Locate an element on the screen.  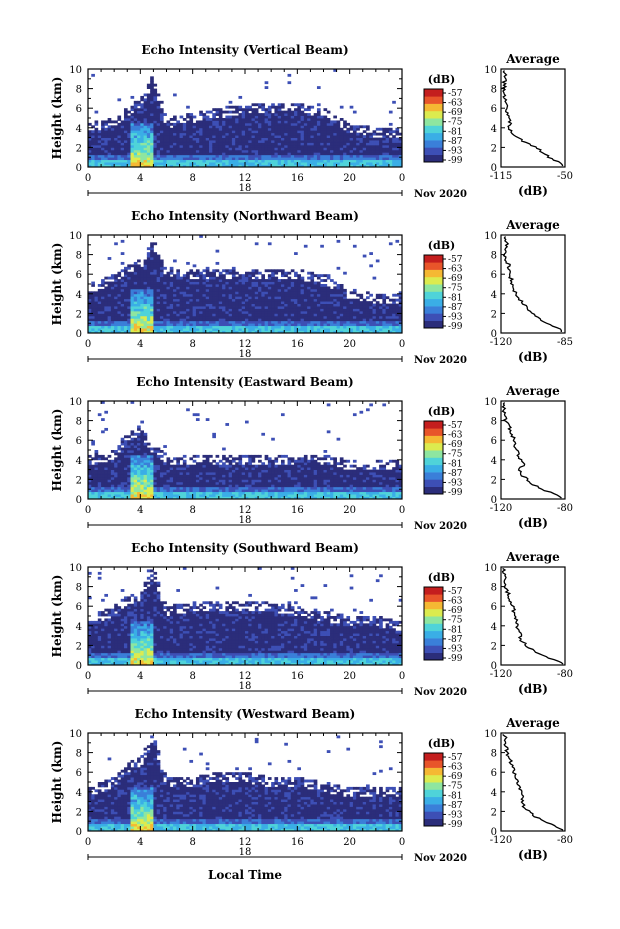
x-tick-label: 16 is located at coordinates (297, 344).